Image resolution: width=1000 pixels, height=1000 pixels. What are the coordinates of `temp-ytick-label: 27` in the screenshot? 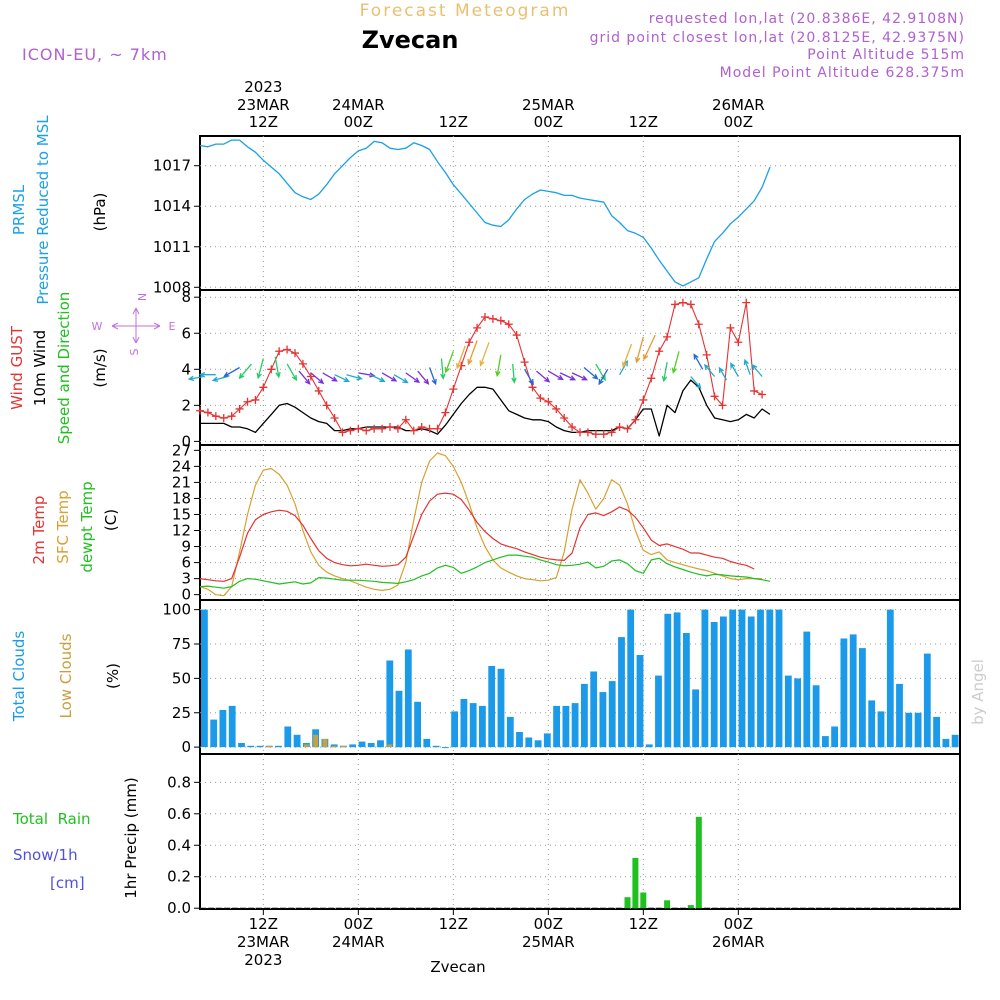 It's located at (181, 450).